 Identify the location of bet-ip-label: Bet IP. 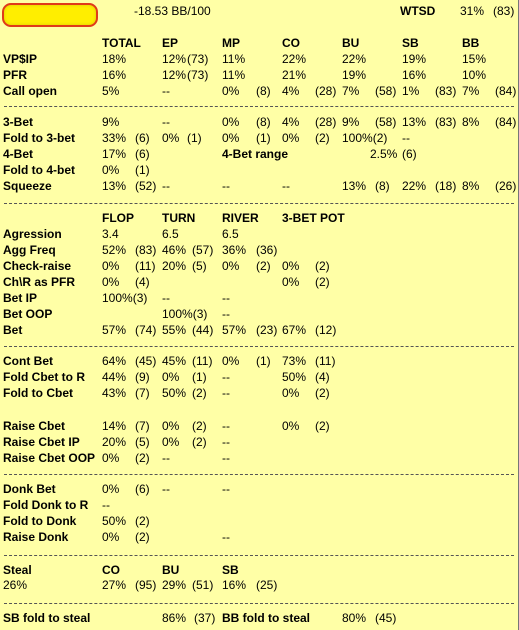
(20, 298).